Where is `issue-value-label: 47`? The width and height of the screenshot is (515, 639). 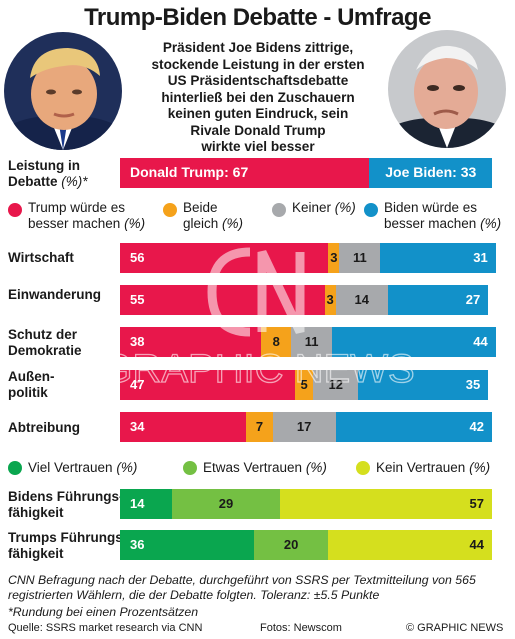 issue-value-label: 47 is located at coordinates (137, 384).